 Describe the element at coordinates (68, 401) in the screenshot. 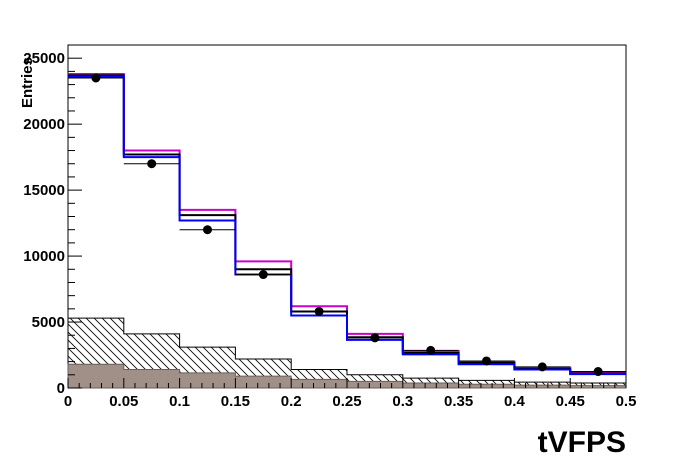

I see `x-tick-label: 0` at that location.